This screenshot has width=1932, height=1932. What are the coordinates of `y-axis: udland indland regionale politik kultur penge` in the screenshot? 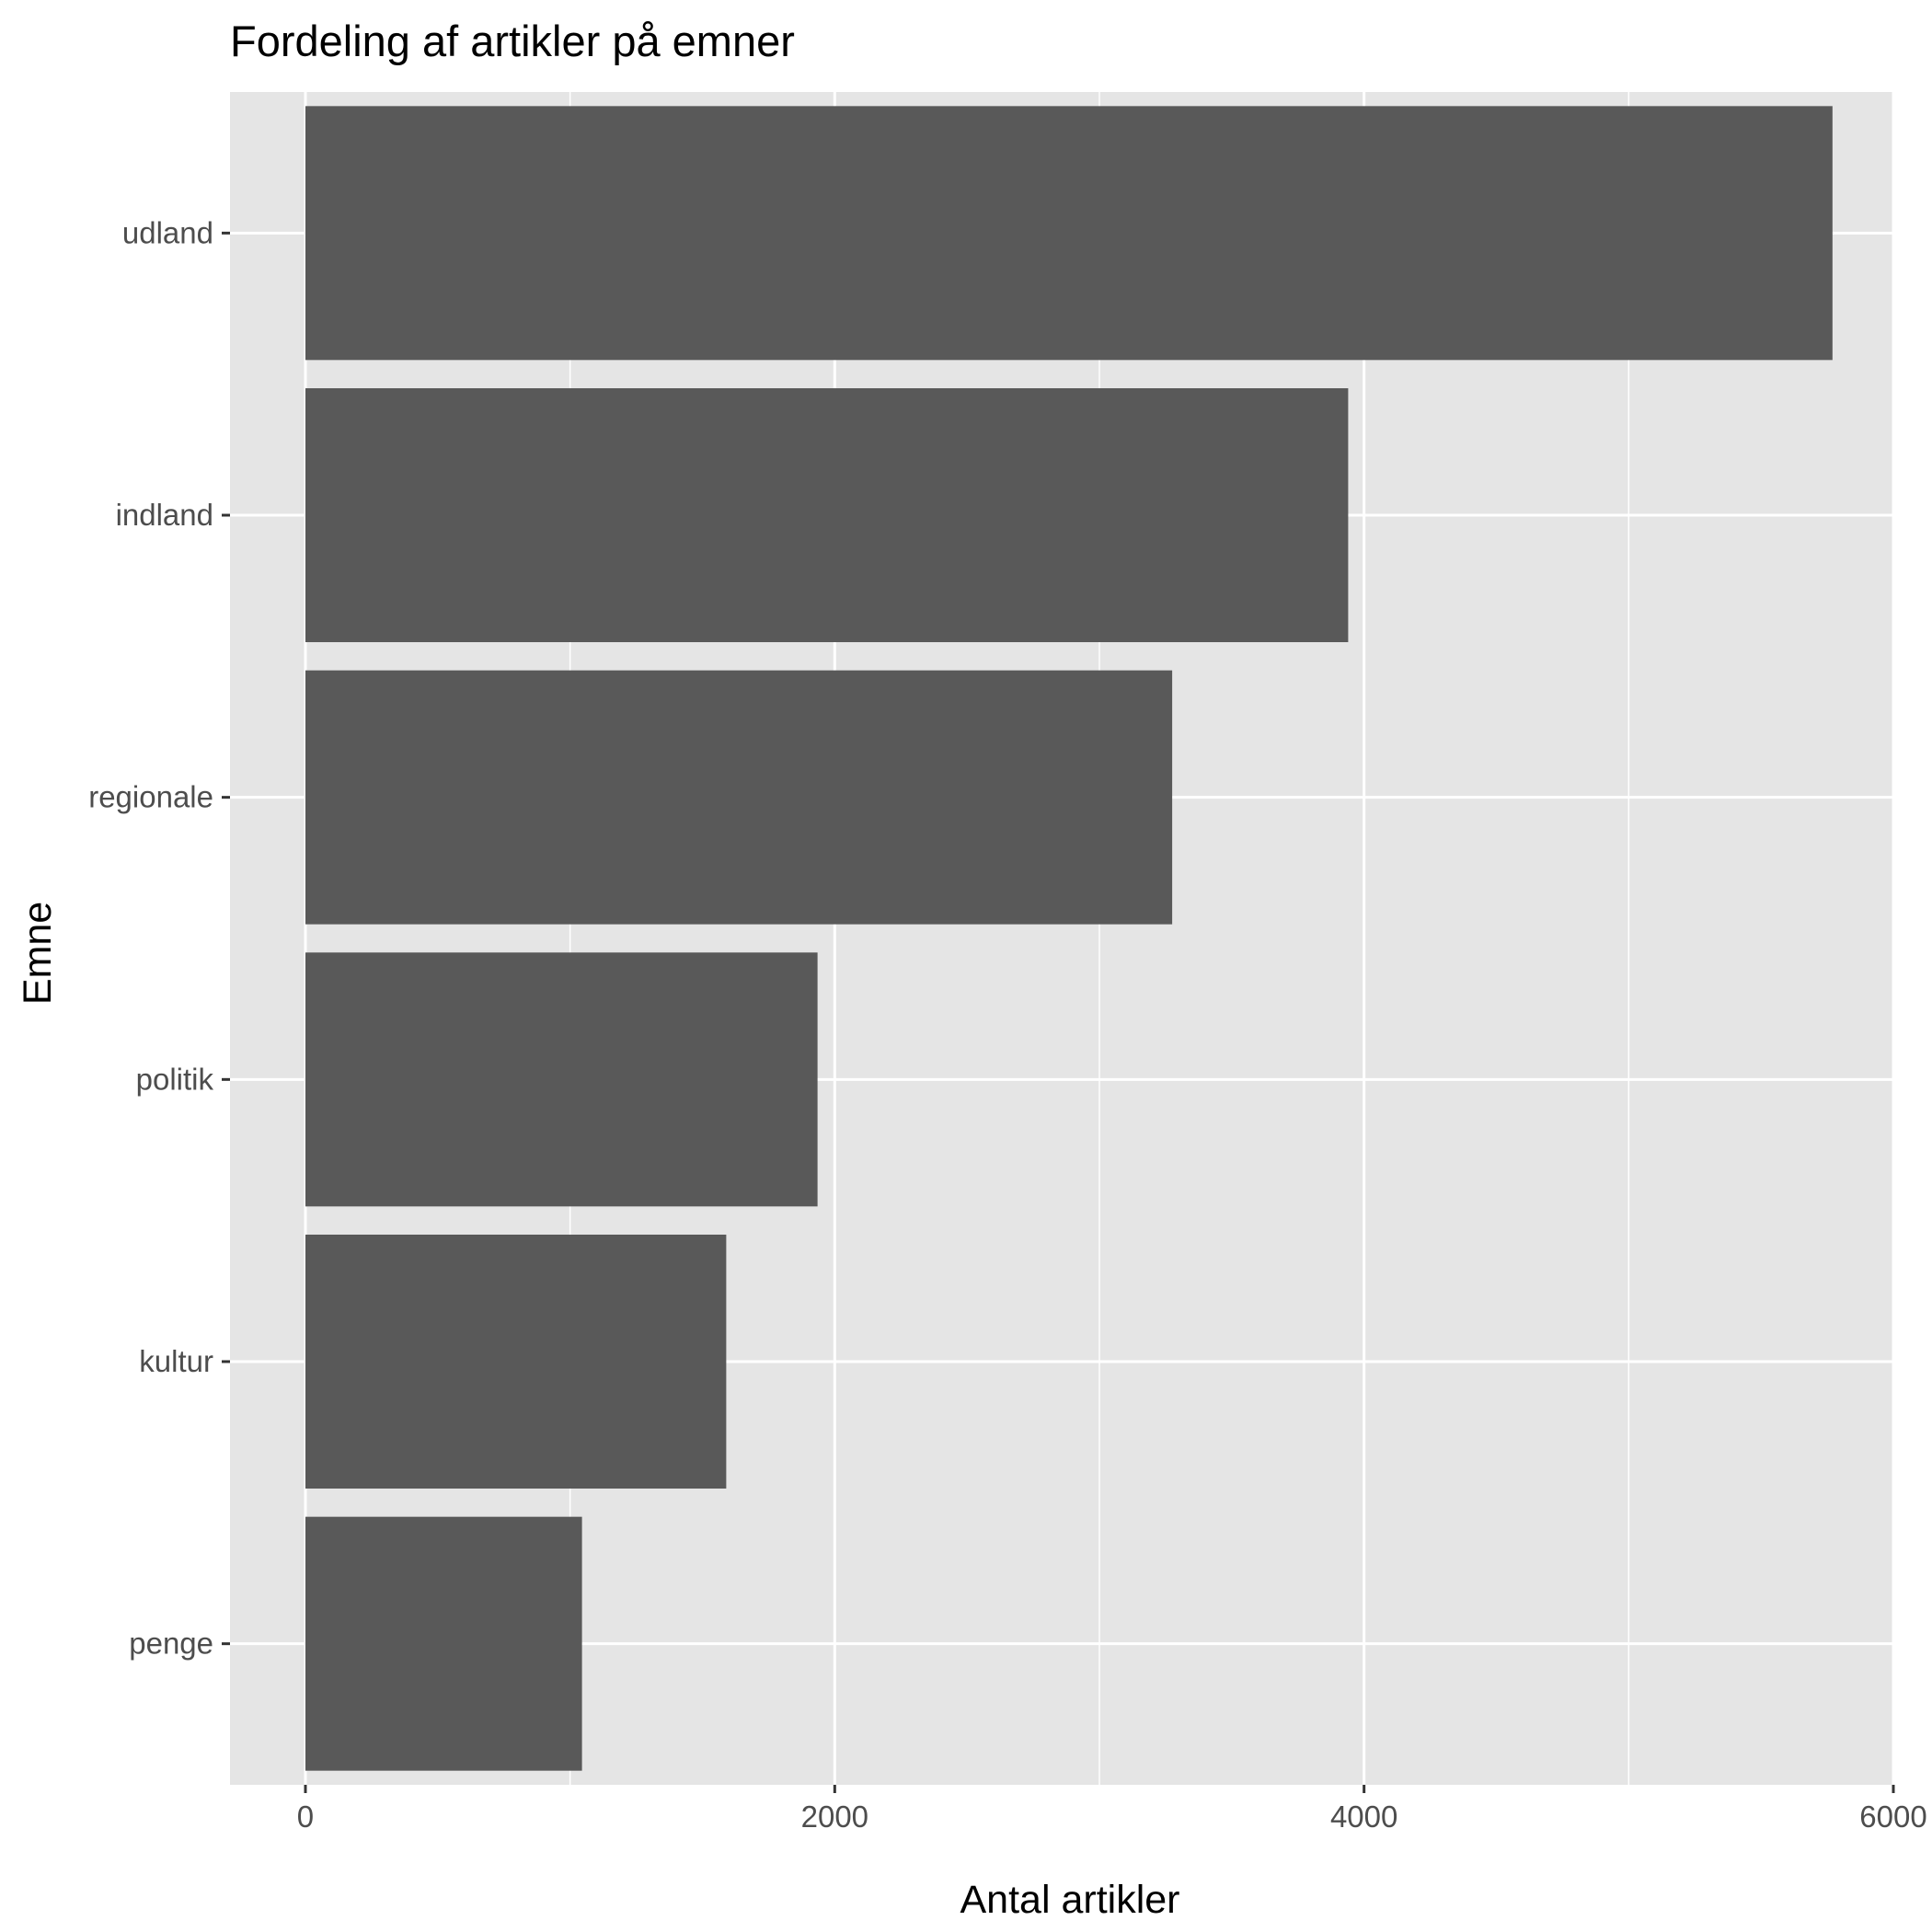 It's located at (159, 938).